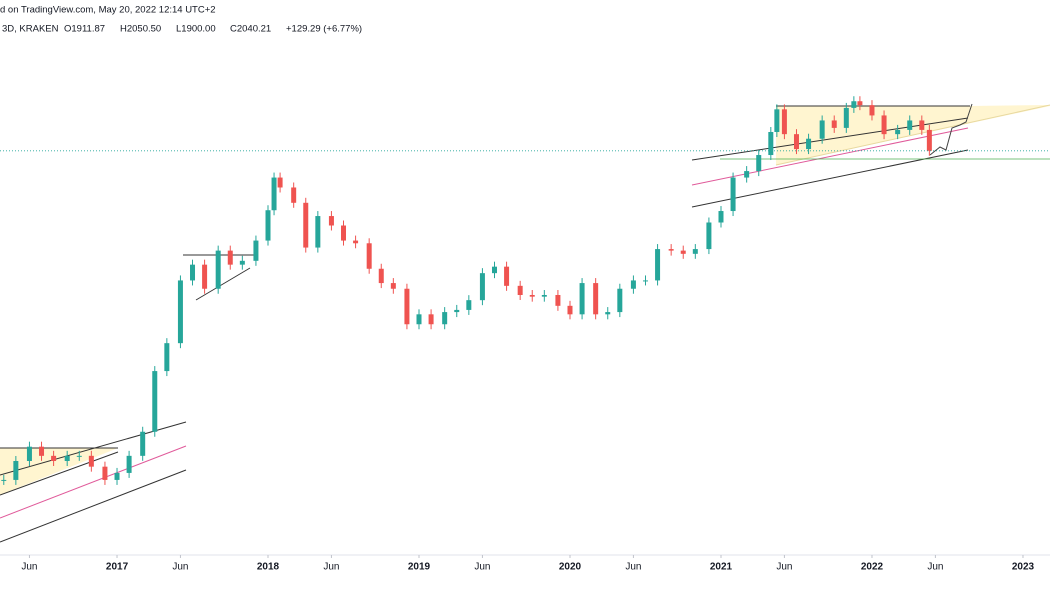 The image size is (1050, 605). Describe the element at coordinates (250, 29) in the screenshot. I see `ohlc-close: C2040.21` at that location.